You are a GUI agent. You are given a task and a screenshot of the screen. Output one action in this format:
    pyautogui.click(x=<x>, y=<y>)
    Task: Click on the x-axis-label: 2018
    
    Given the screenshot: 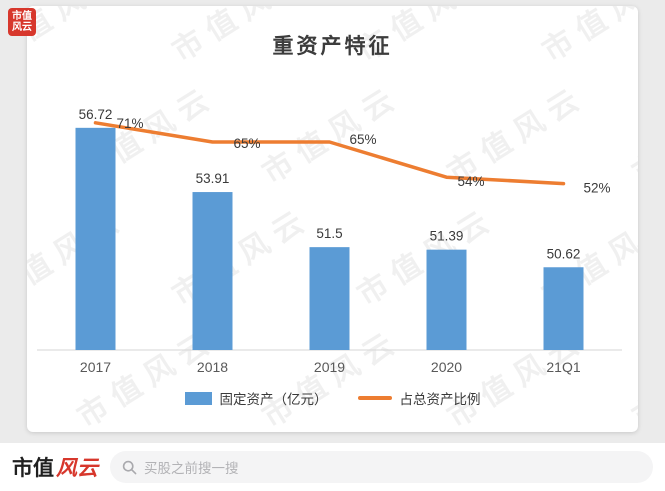 What is the action you would take?
    pyautogui.click(x=212, y=367)
    